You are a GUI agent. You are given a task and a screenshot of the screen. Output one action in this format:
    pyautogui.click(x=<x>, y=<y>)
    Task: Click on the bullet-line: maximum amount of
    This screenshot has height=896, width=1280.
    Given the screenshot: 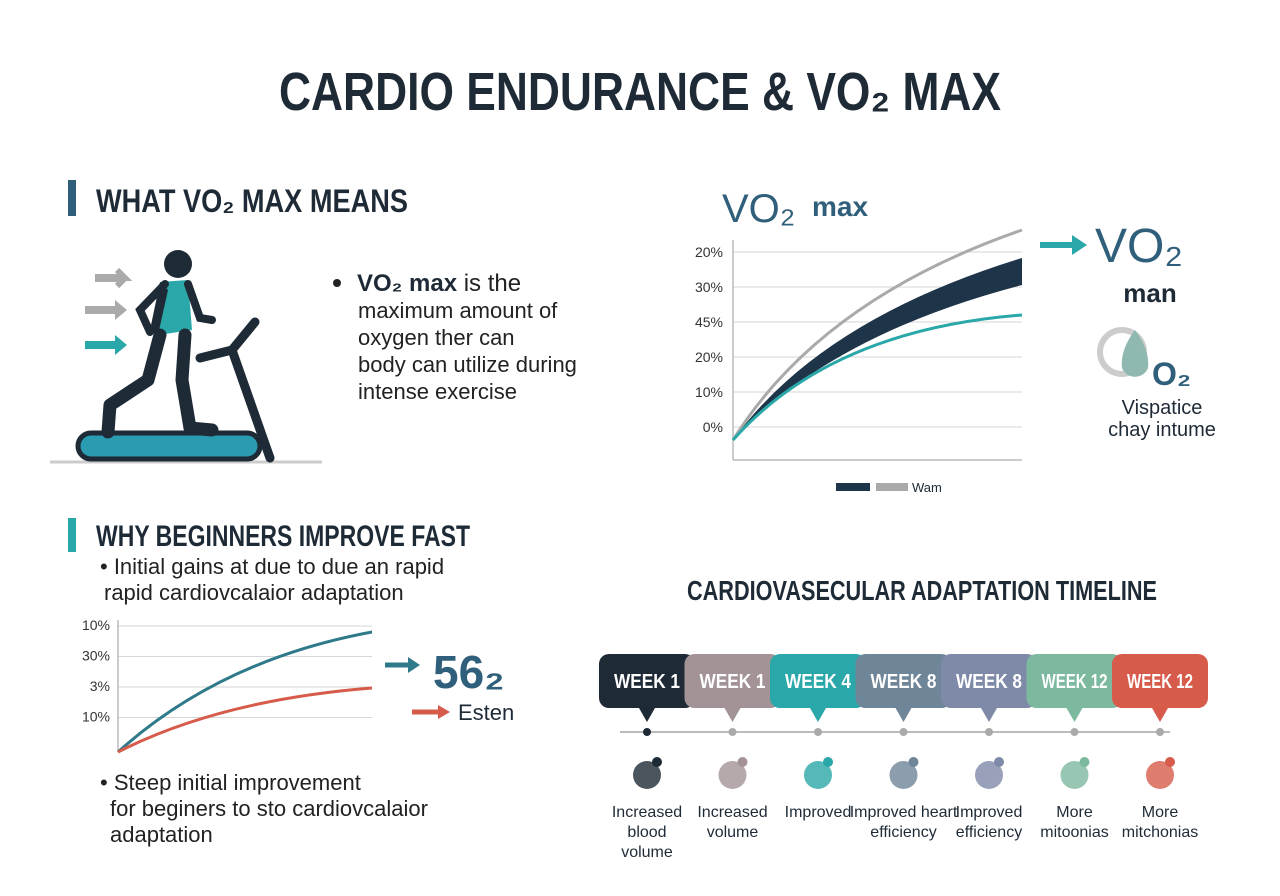 What is the action you would take?
    pyautogui.click(x=458, y=310)
    